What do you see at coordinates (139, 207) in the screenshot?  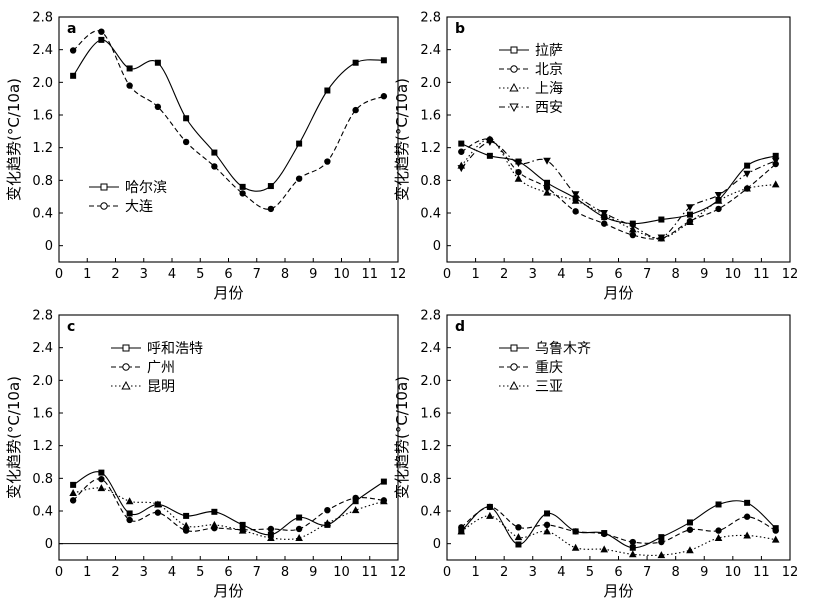 I see `legend-label: 大连` at bounding box center [139, 207].